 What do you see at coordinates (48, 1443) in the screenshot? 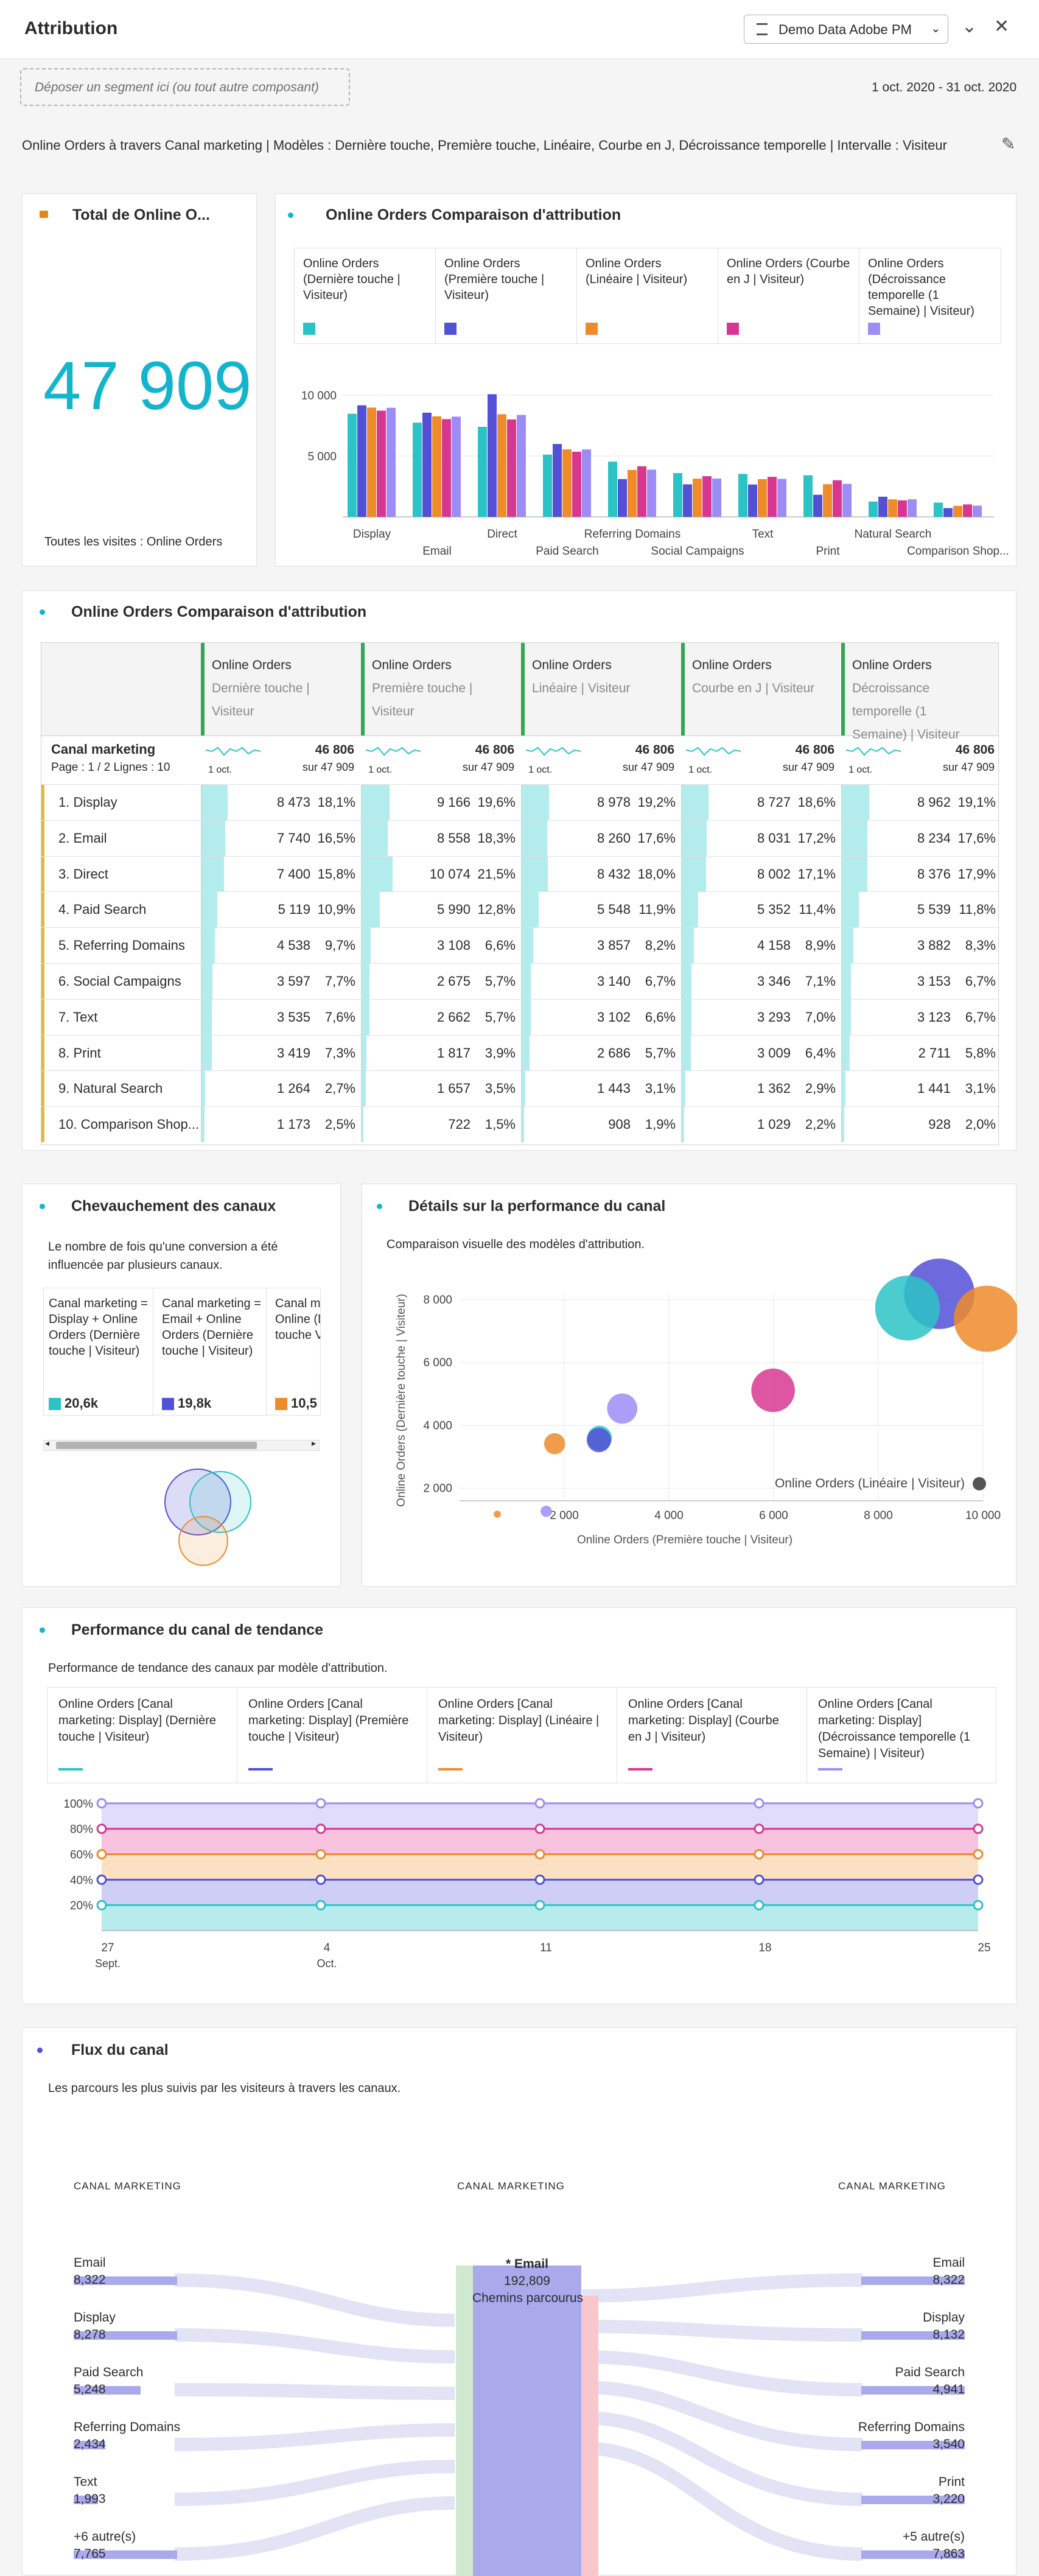
I see `scroll-left-icon: ◂` at bounding box center [48, 1443].